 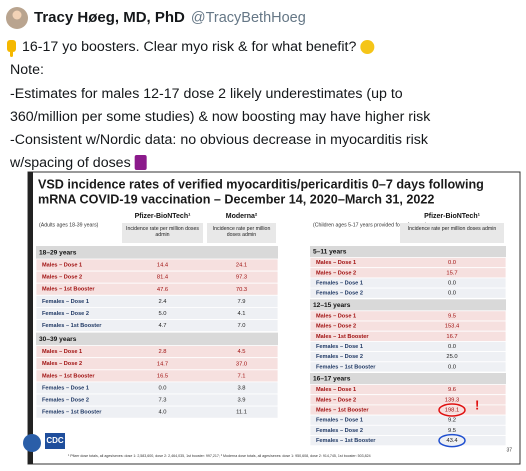 I want to click on group-label: 12–15 years, so click(x=332, y=305).